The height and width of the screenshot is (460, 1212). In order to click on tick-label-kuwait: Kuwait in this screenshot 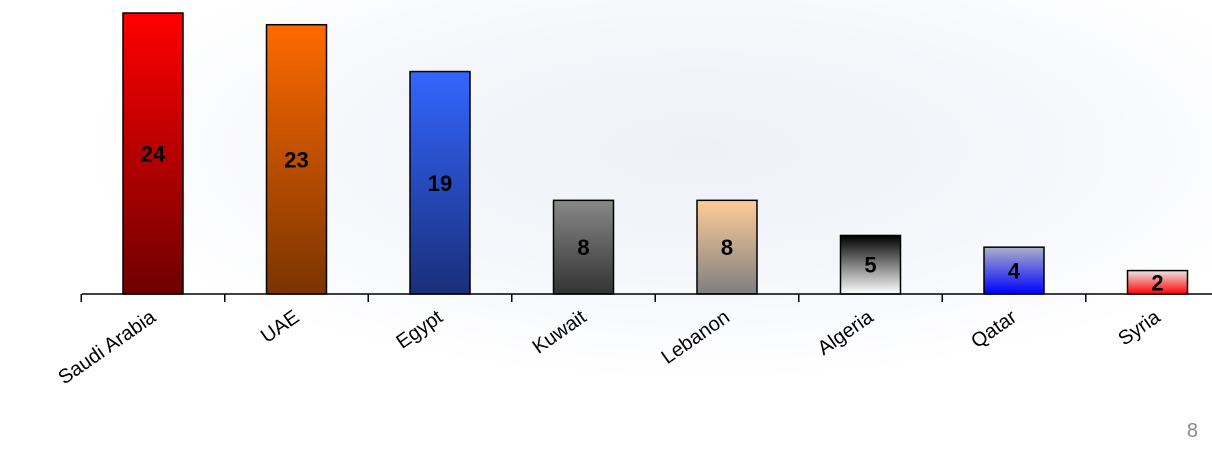, I will do `click(560, 332)`.